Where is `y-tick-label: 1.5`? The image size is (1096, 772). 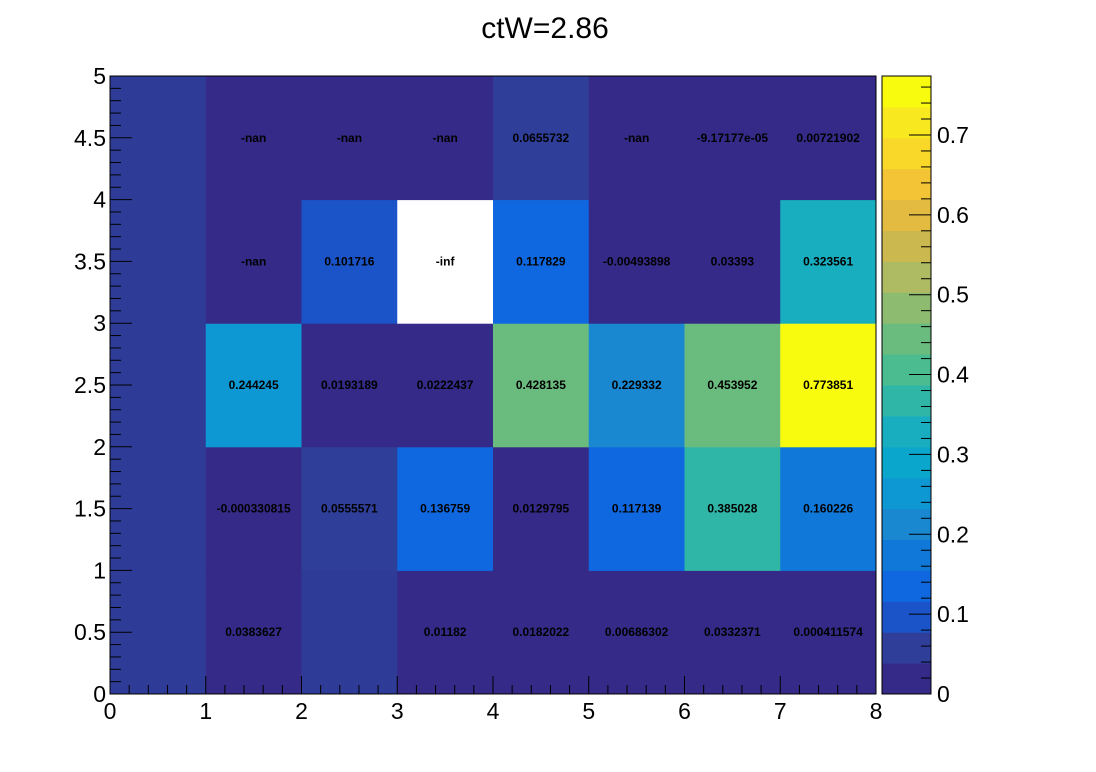 y-tick-label: 1.5 is located at coordinates (90, 509).